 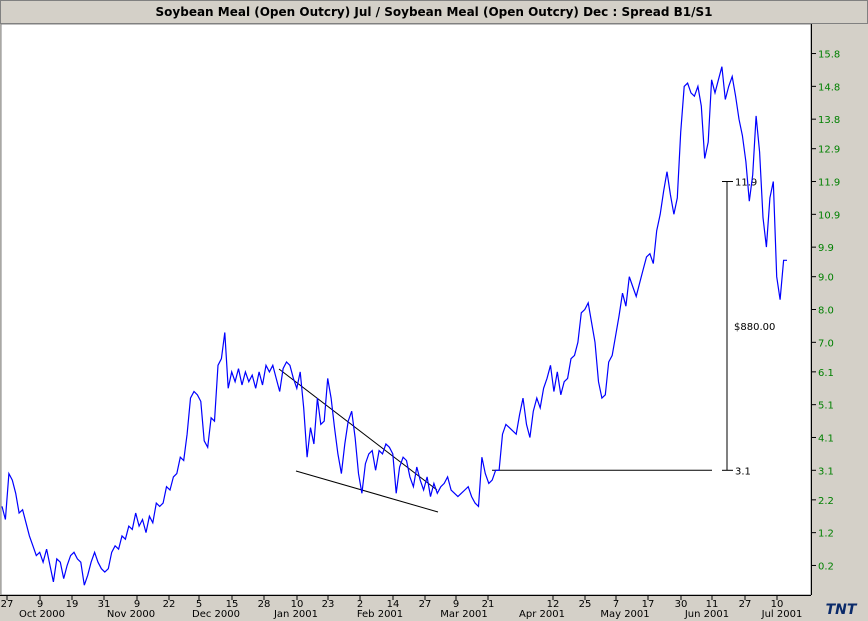 I want to click on x-day-tick-label: 2, so click(x=360, y=604).